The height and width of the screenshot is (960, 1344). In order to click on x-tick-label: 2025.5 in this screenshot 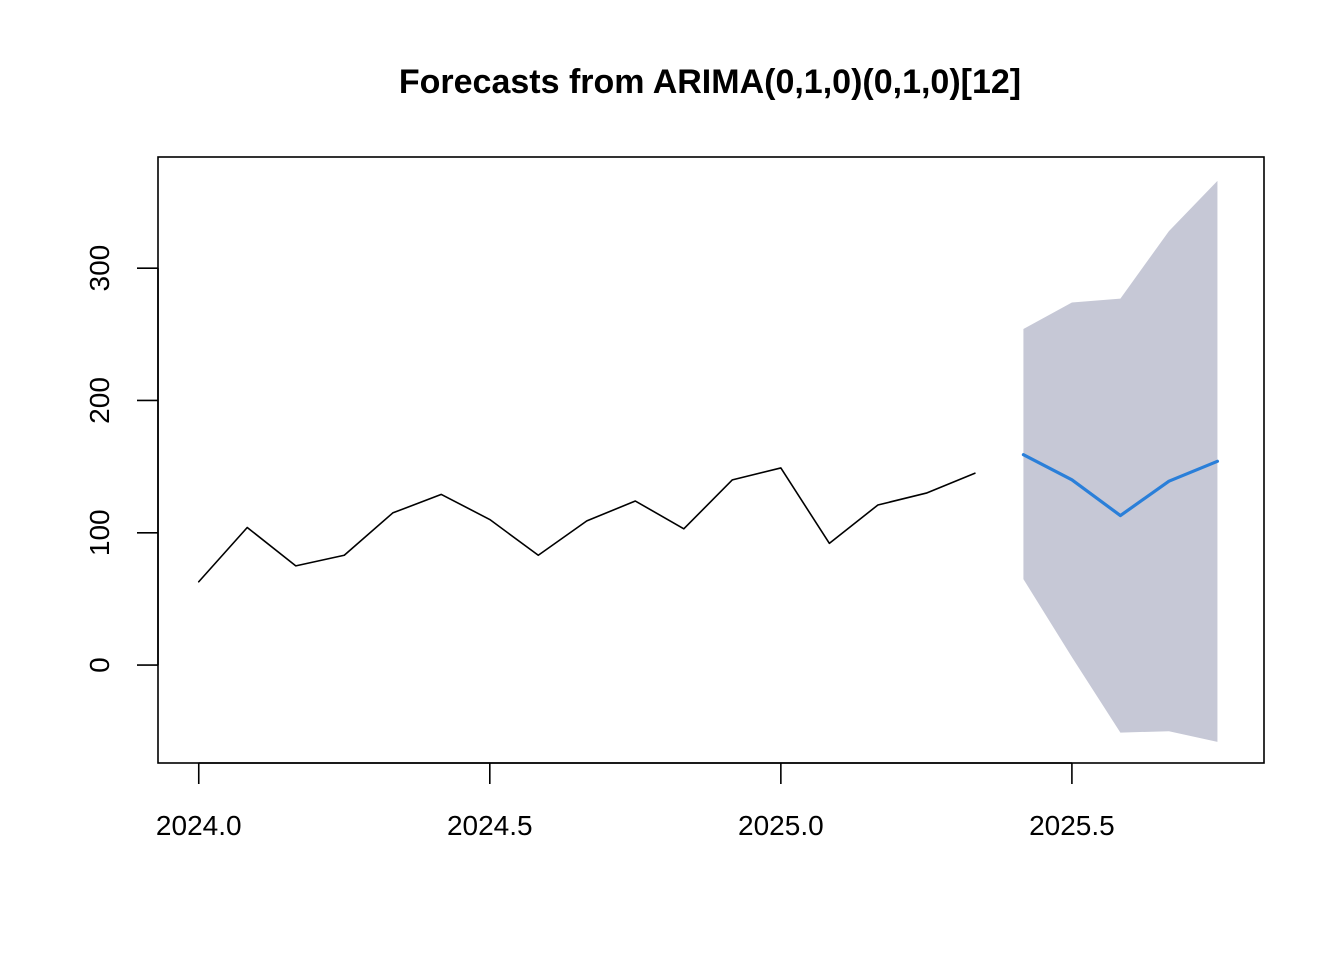, I will do `click(1072, 825)`.